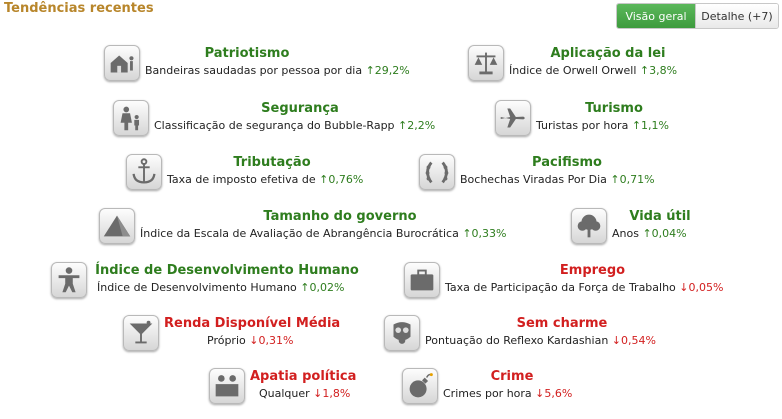  What do you see at coordinates (69, 280) in the screenshot?
I see `person-icon` at bounding box center [69, 280].